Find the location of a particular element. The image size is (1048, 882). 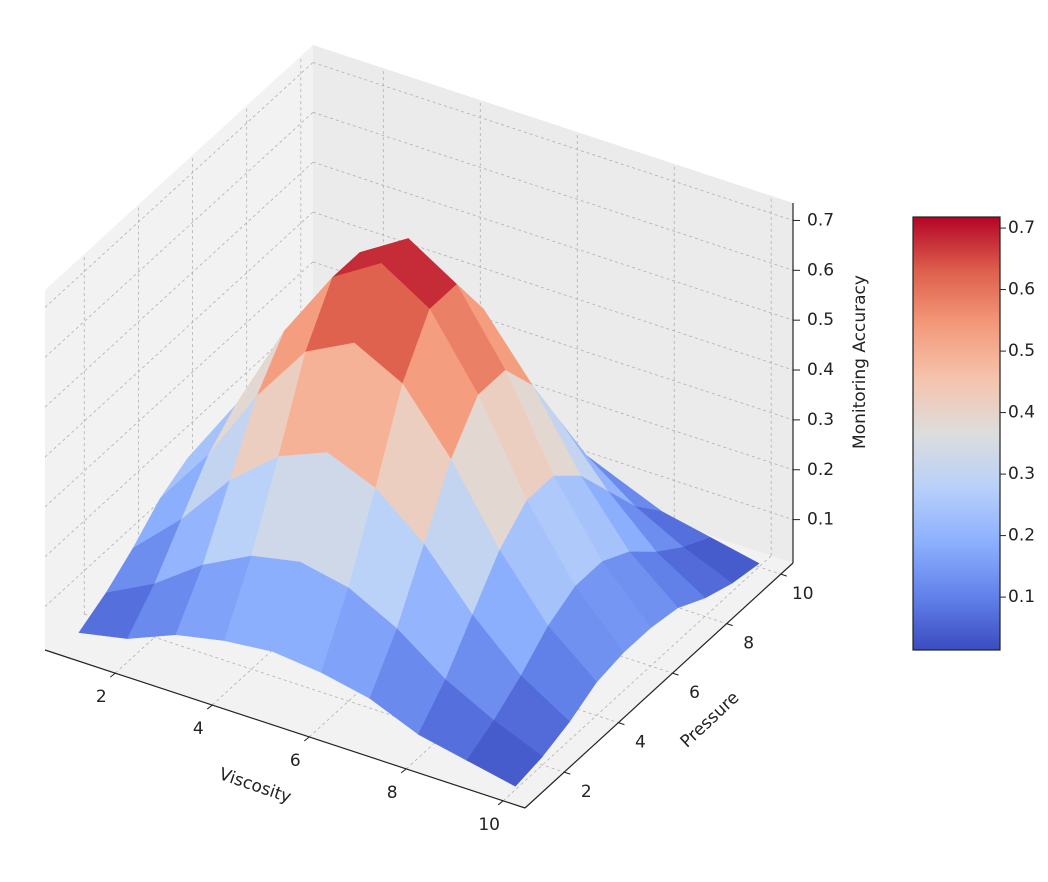

colorbar-tick-label: 0.6 is located at coordinates (1021, 290).